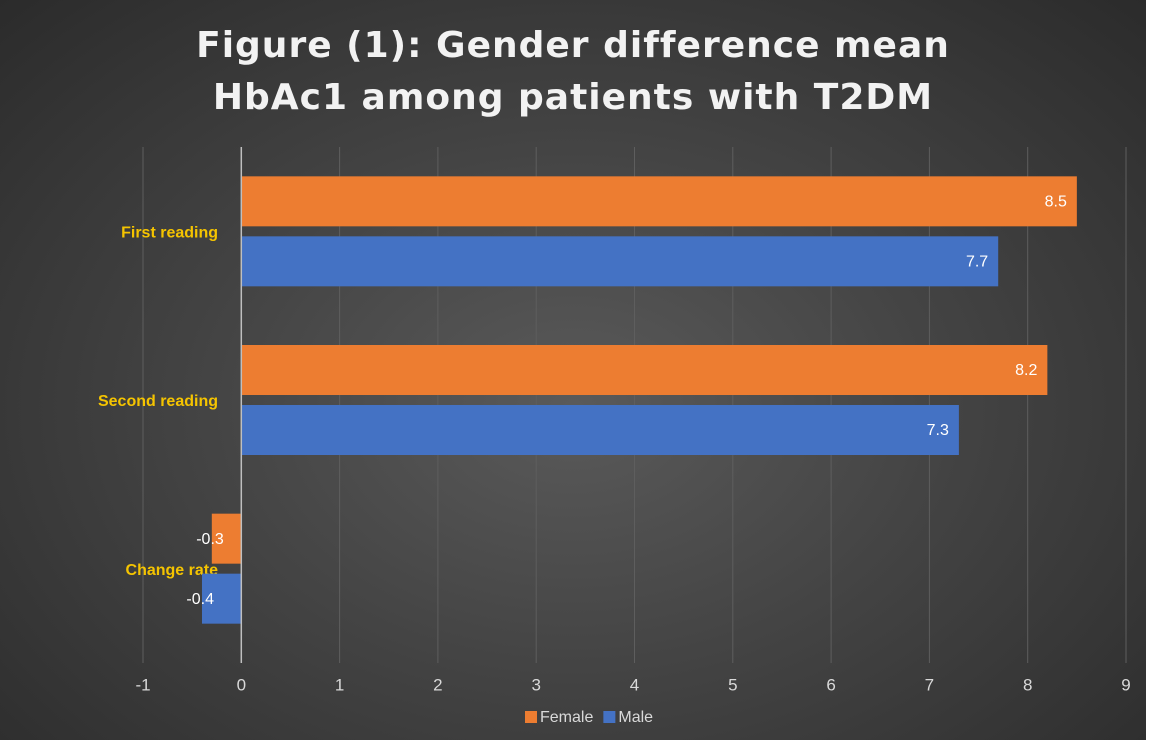 The height and width of the screenshot is (751, 1159). What do you see at coordinates (938, 430) in the screenshot?
I see `data-label: 7.3` at bounding box center [938, 430].